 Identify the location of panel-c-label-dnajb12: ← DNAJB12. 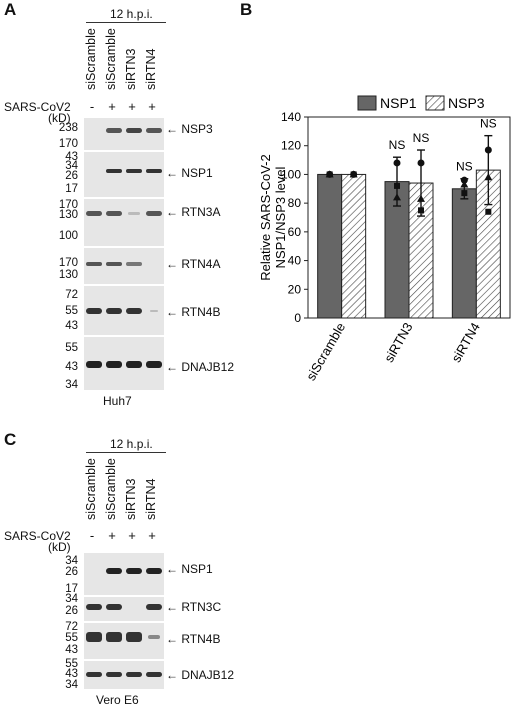
(200, 675).